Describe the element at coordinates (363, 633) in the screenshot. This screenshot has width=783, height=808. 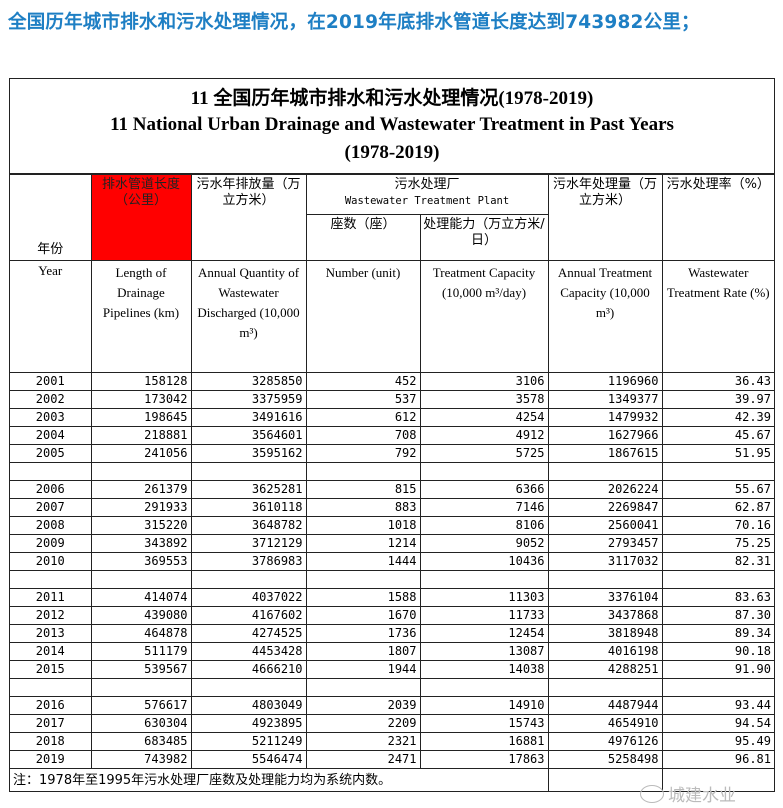
I see `plant-number-cell: 1736` at that location.